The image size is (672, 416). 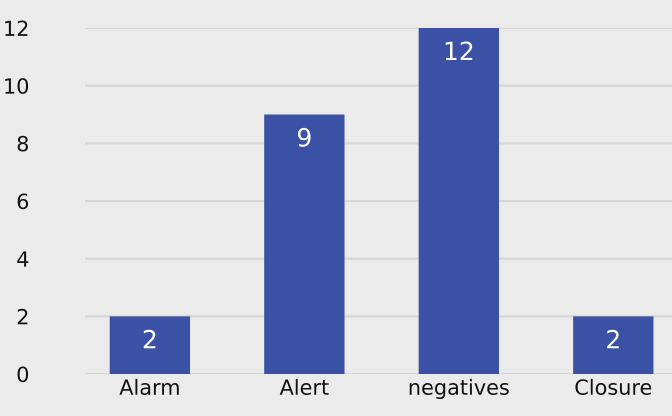 What do you see at coordinates (23, 316) in the screenshot?
I see `y-tick-label: 2` at bounding box center [23, 316].